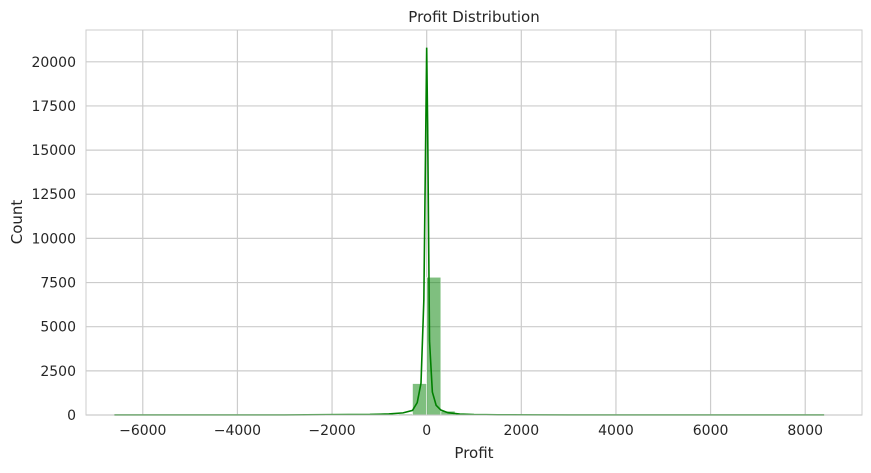  What do you see at coordinates (58, 284) in the screenshot?
I see `y-tick-label: 7500` at bounding box center [58, 284].